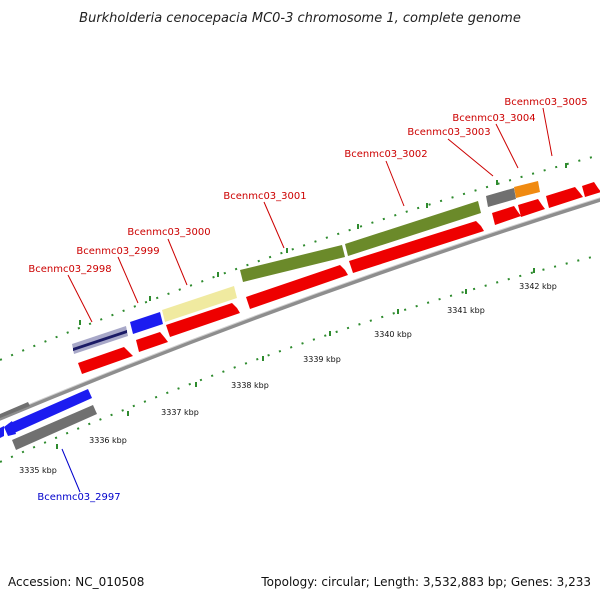 This screenshot has width=600, height=600. Describe the element at coordinates (527, 189) in the screenshot. I see `gene-3004-block` at that location.